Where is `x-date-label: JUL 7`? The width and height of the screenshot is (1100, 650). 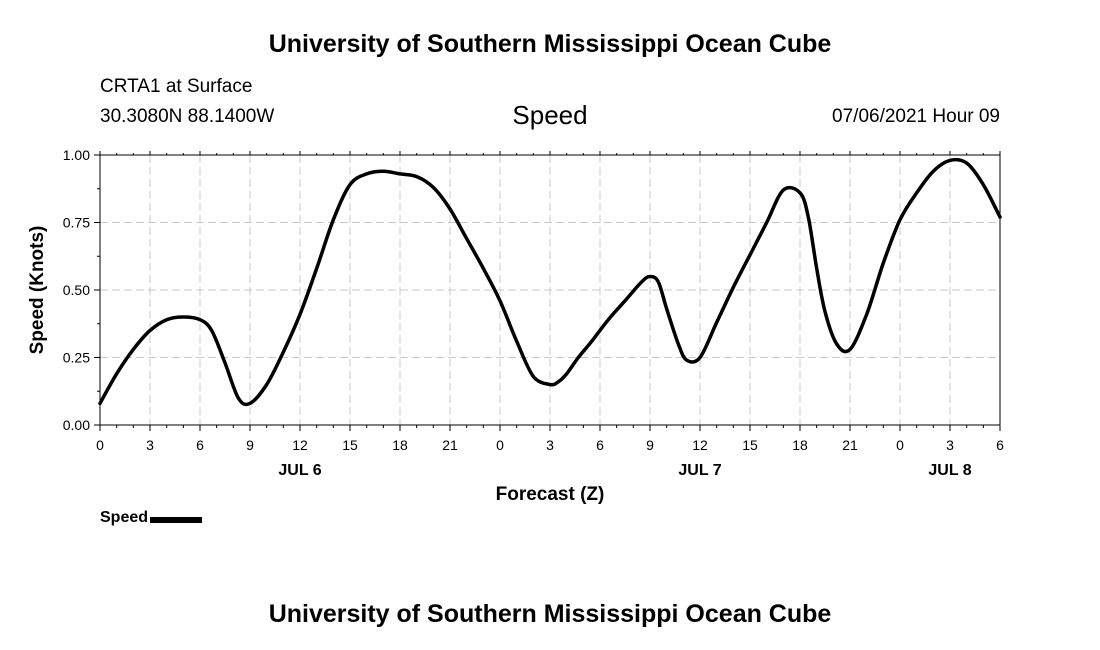 x-date-label: JUL 7 is located at coordinates (699, 470).